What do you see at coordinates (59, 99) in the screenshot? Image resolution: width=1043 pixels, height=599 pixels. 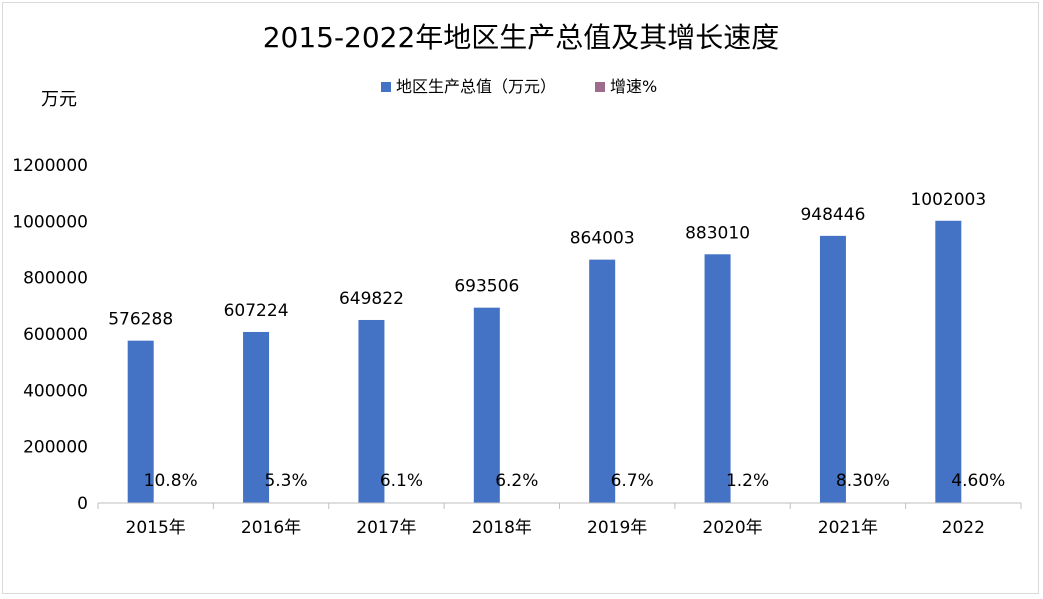 I see `y-axis-unit-label: 万元` at bounding box center [59, 99].